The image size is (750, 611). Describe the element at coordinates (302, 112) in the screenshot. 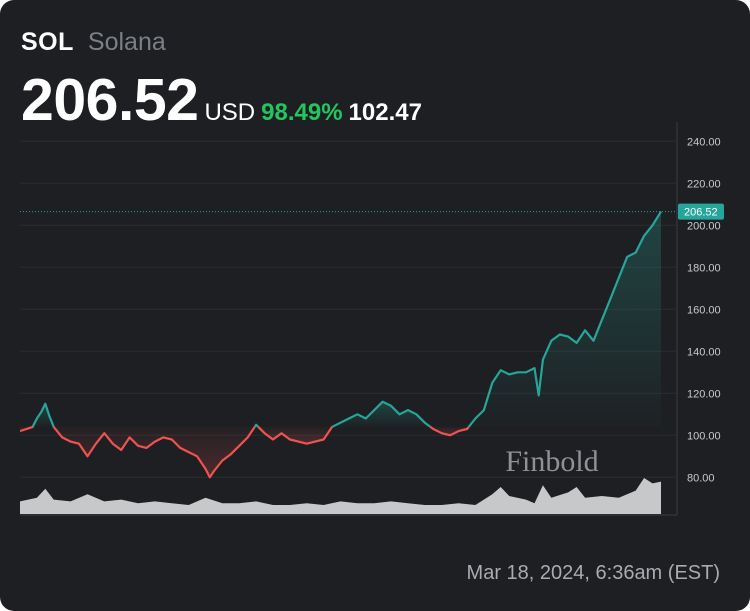

I see `change-percent: 98.49%` at that location.